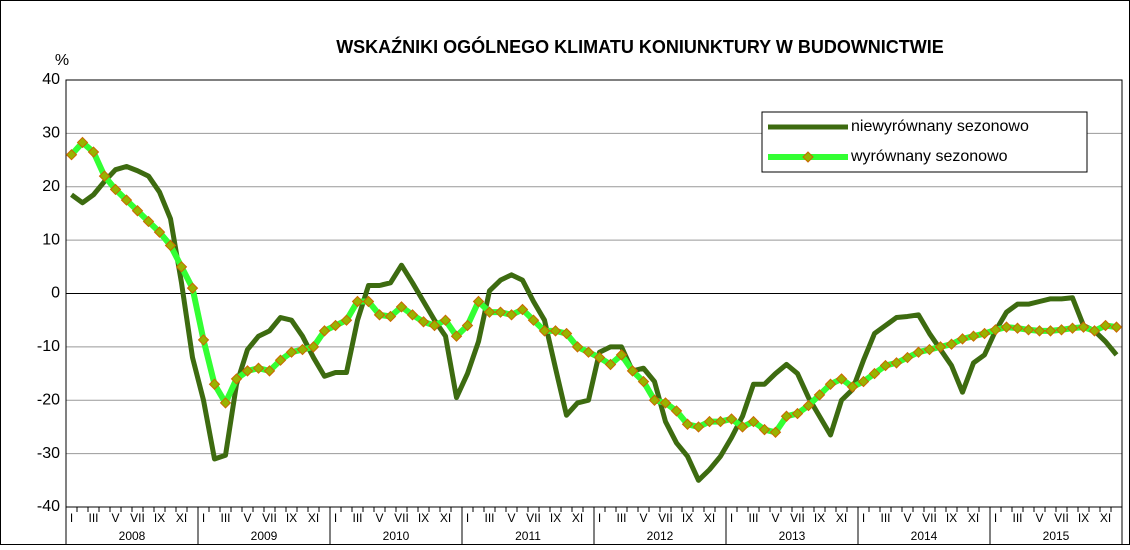 The height and width of the screenshot is (550, 1130). Describe the element at coordinates (808, 157) in the screenshot. I see `legend-marker` at that location.